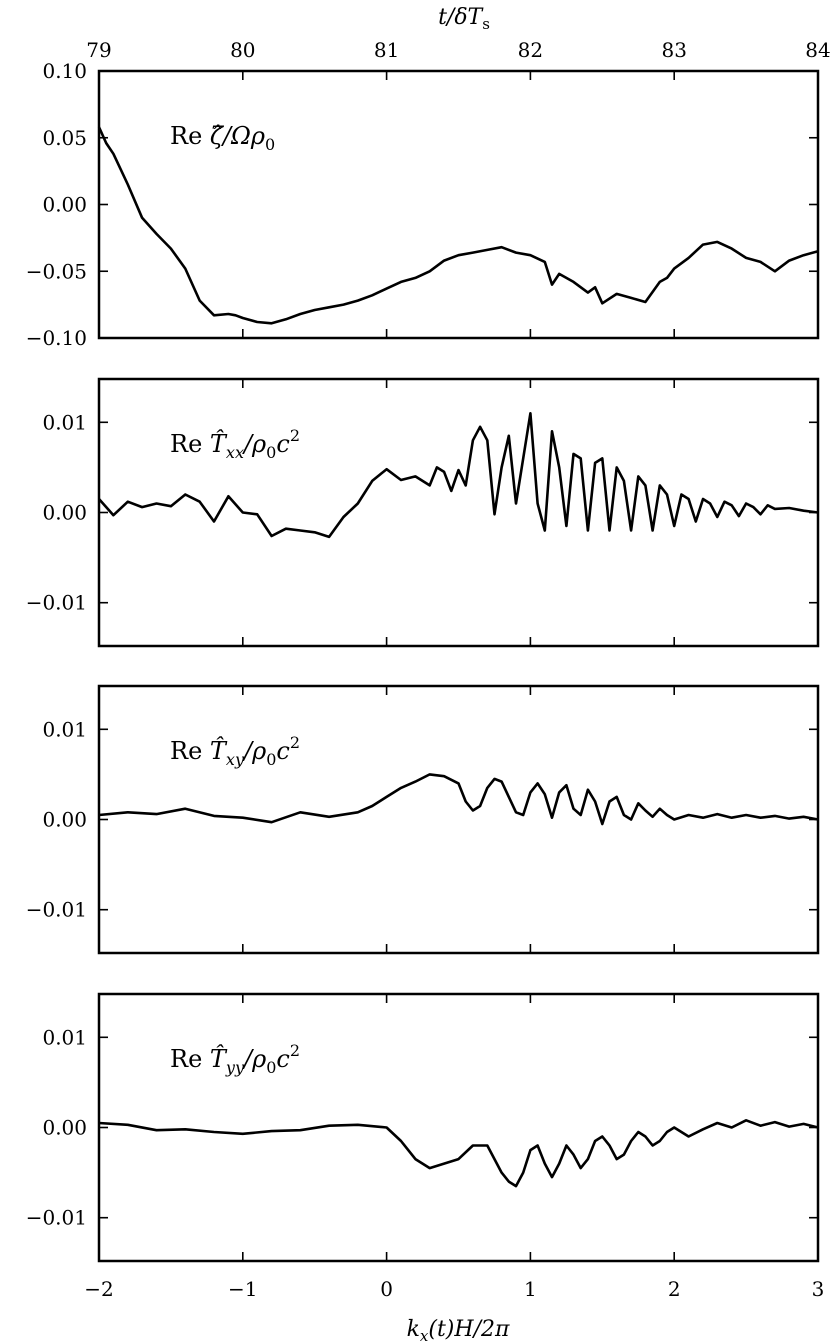 Image resolution: width=830 pixels, height=1342 pixels. I want to click on top-tick-label: 83, so click(673, 50).